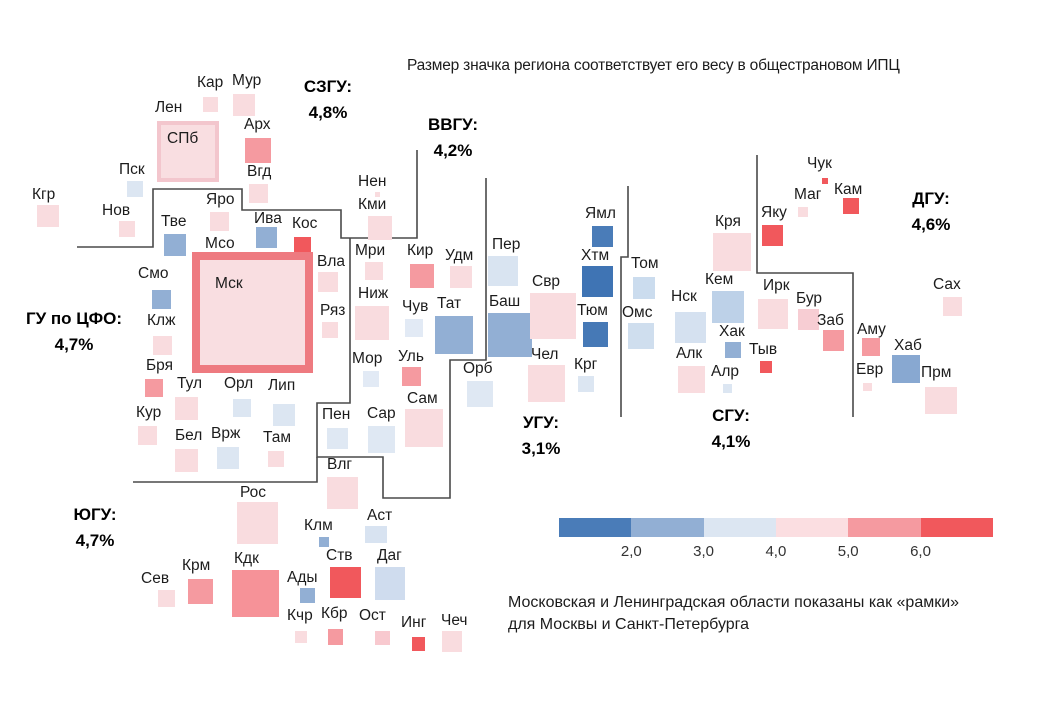 Image resolution: width=1040 pixels, height=720 pixels. What do you see at coordinates (154, 388) in the screenshot?
I see `region-tile-Бря` at bounding box center [154, 388].